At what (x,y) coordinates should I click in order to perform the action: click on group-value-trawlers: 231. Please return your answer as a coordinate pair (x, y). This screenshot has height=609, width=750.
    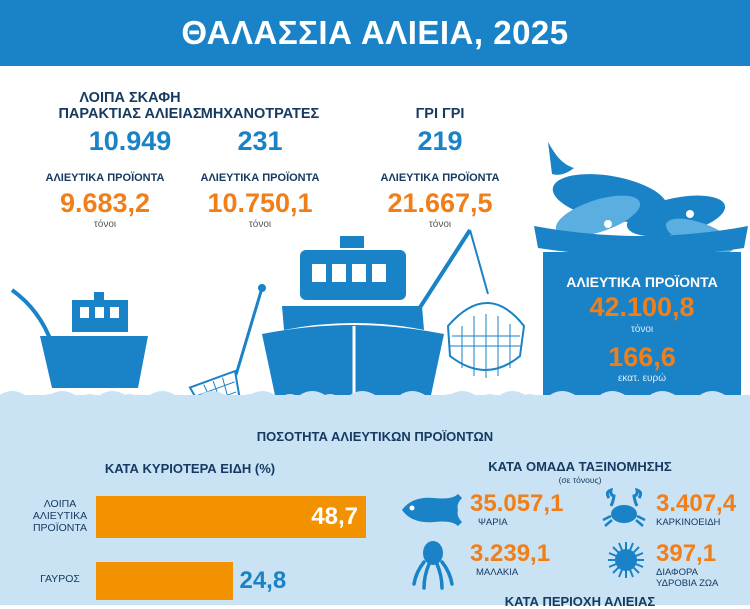
    Looking at the image, I should click on (260, 141).